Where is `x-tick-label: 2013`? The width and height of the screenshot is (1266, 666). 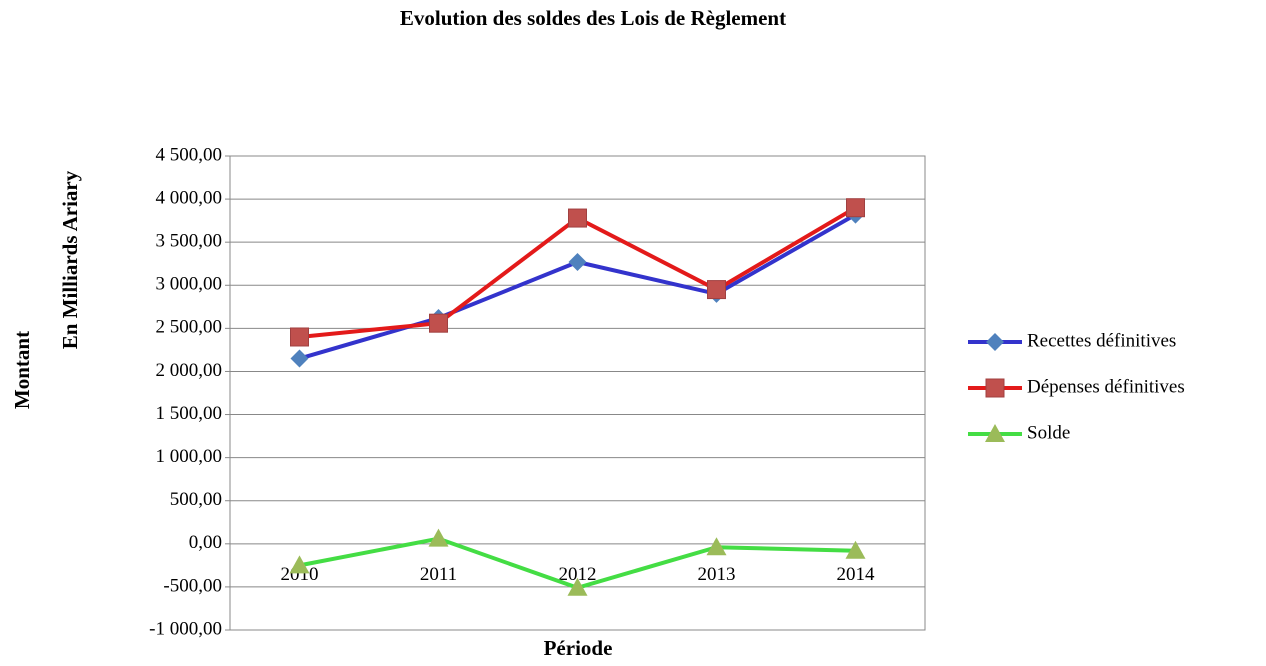 x-tick-label: 2013 is located at coordinates (717, 574).